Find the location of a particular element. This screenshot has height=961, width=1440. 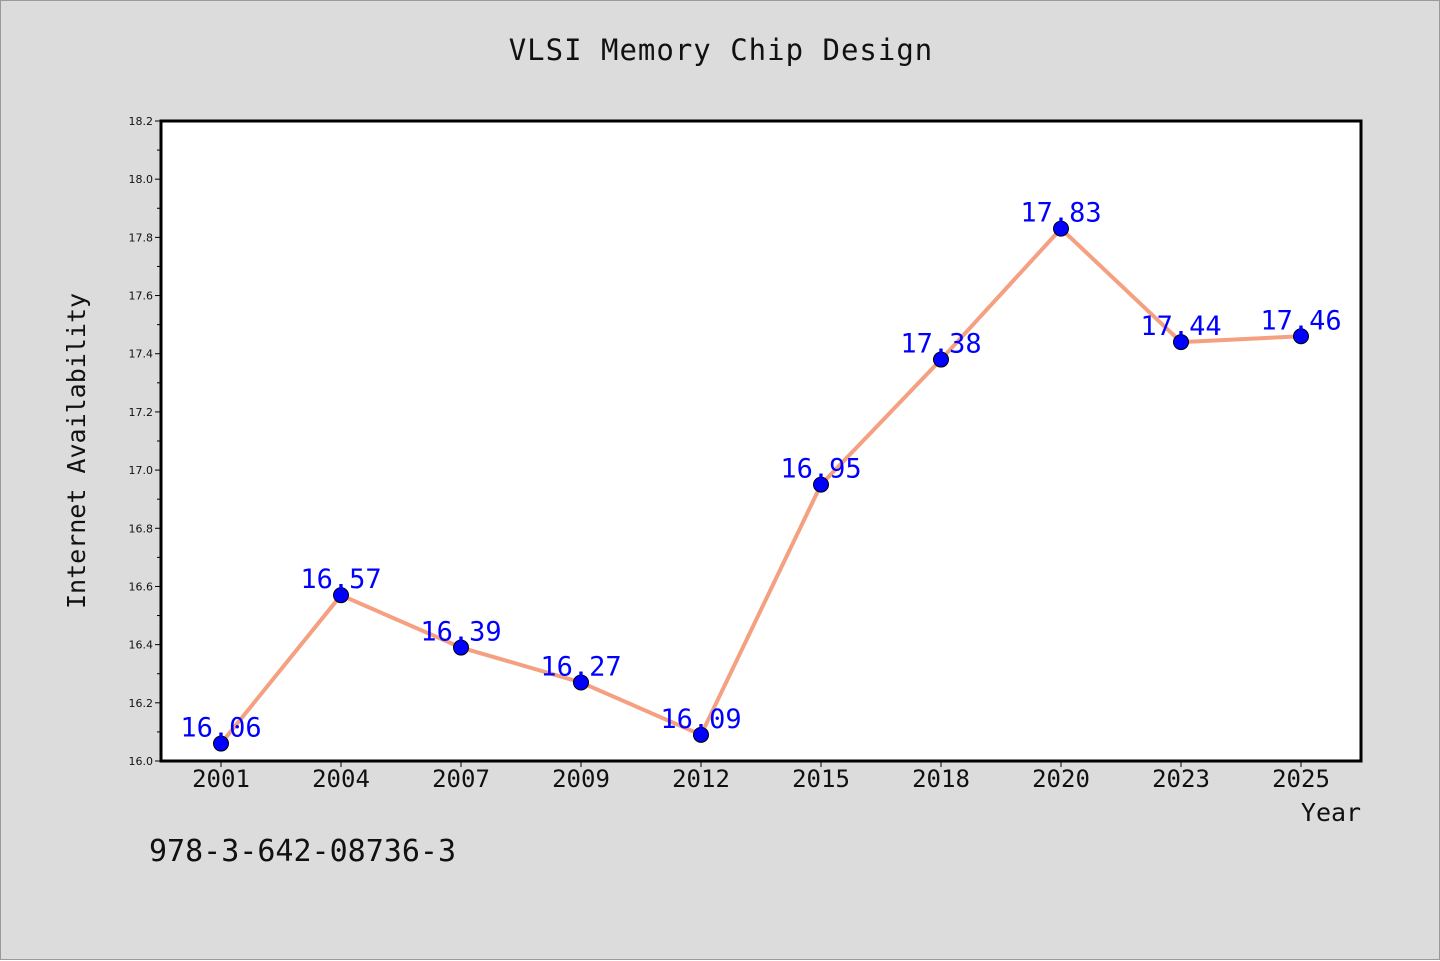

y-tick-label: 16.0 is located at coordinates (141, 761).